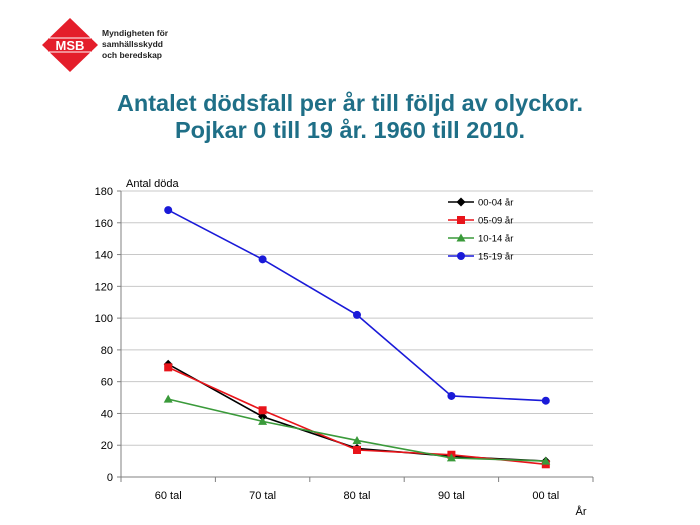  What do you see at coordinates (107, 446) in the screenshot?
I see `y-tick-label: 20` at bounding box center [107, 446].